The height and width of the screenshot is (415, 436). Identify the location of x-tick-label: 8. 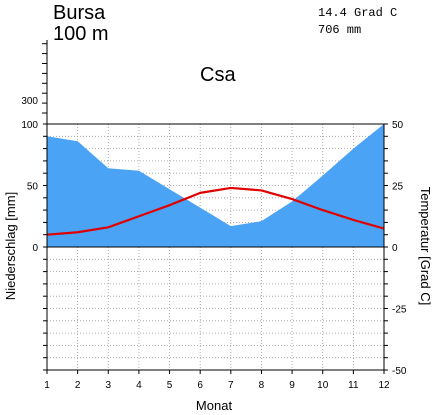
(262, 385).